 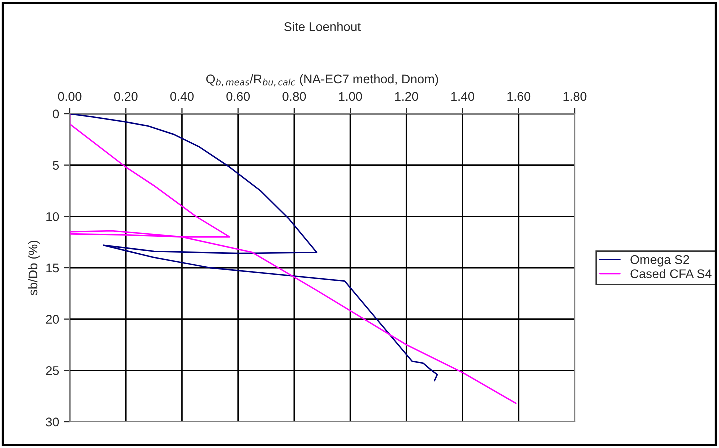 I want to click on x-tick-label: 1.20, so click(x=406, y=97).